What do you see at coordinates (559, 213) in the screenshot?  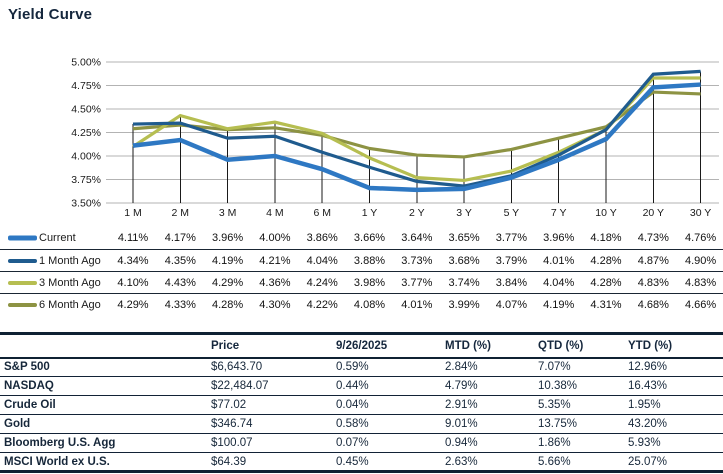 I see `x-axis-tick-label: 7 Y` at bounding box center [559, 213].